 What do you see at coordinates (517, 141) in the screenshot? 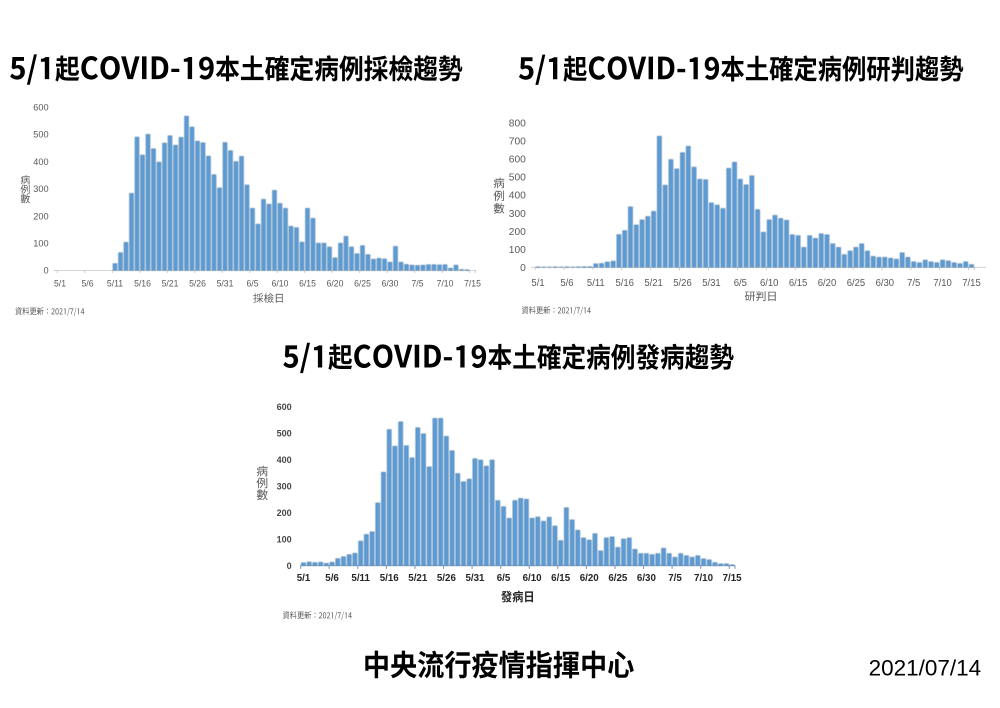
I see `svg-text: 700` at bounding box center [517, 141].